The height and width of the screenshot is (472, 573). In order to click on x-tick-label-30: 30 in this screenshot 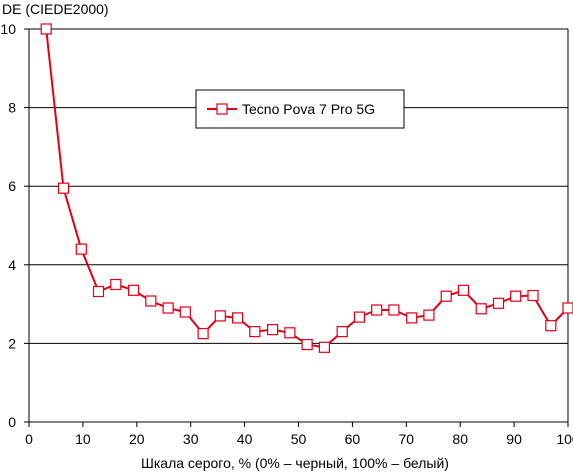, I will do `click(191, 439)`.